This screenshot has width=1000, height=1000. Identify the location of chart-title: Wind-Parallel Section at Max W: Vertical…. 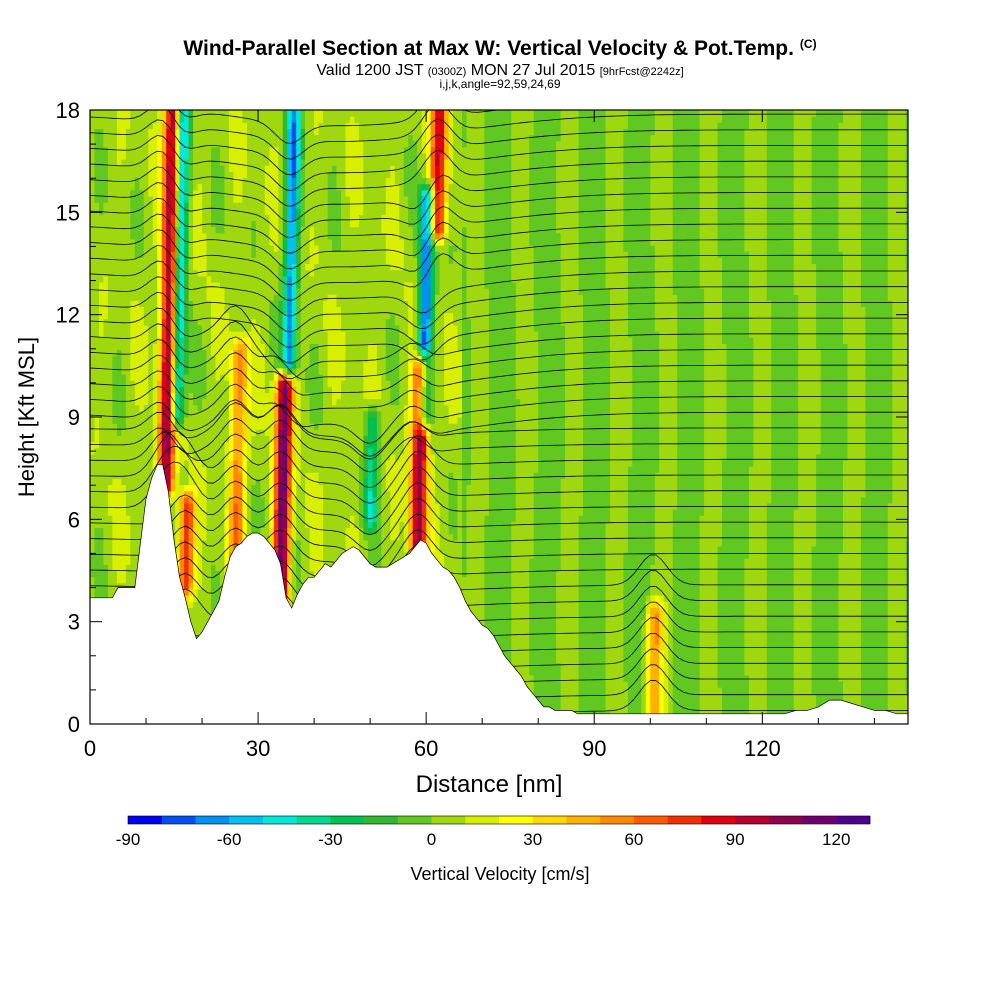
(500, 49).